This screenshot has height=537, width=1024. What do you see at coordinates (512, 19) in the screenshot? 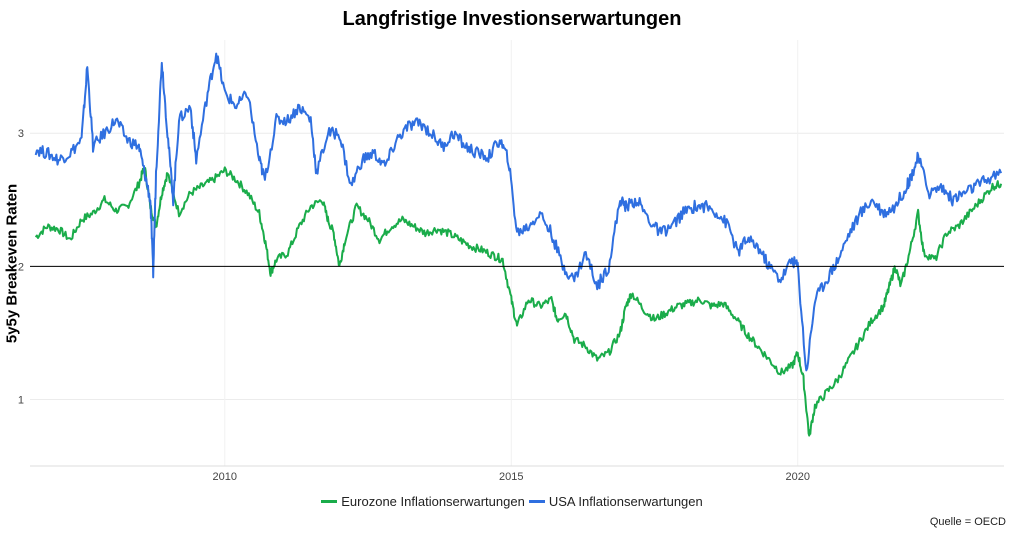
I see `chart-title: Langfristige Investionserwartungen` at bounding box center [512, 19].